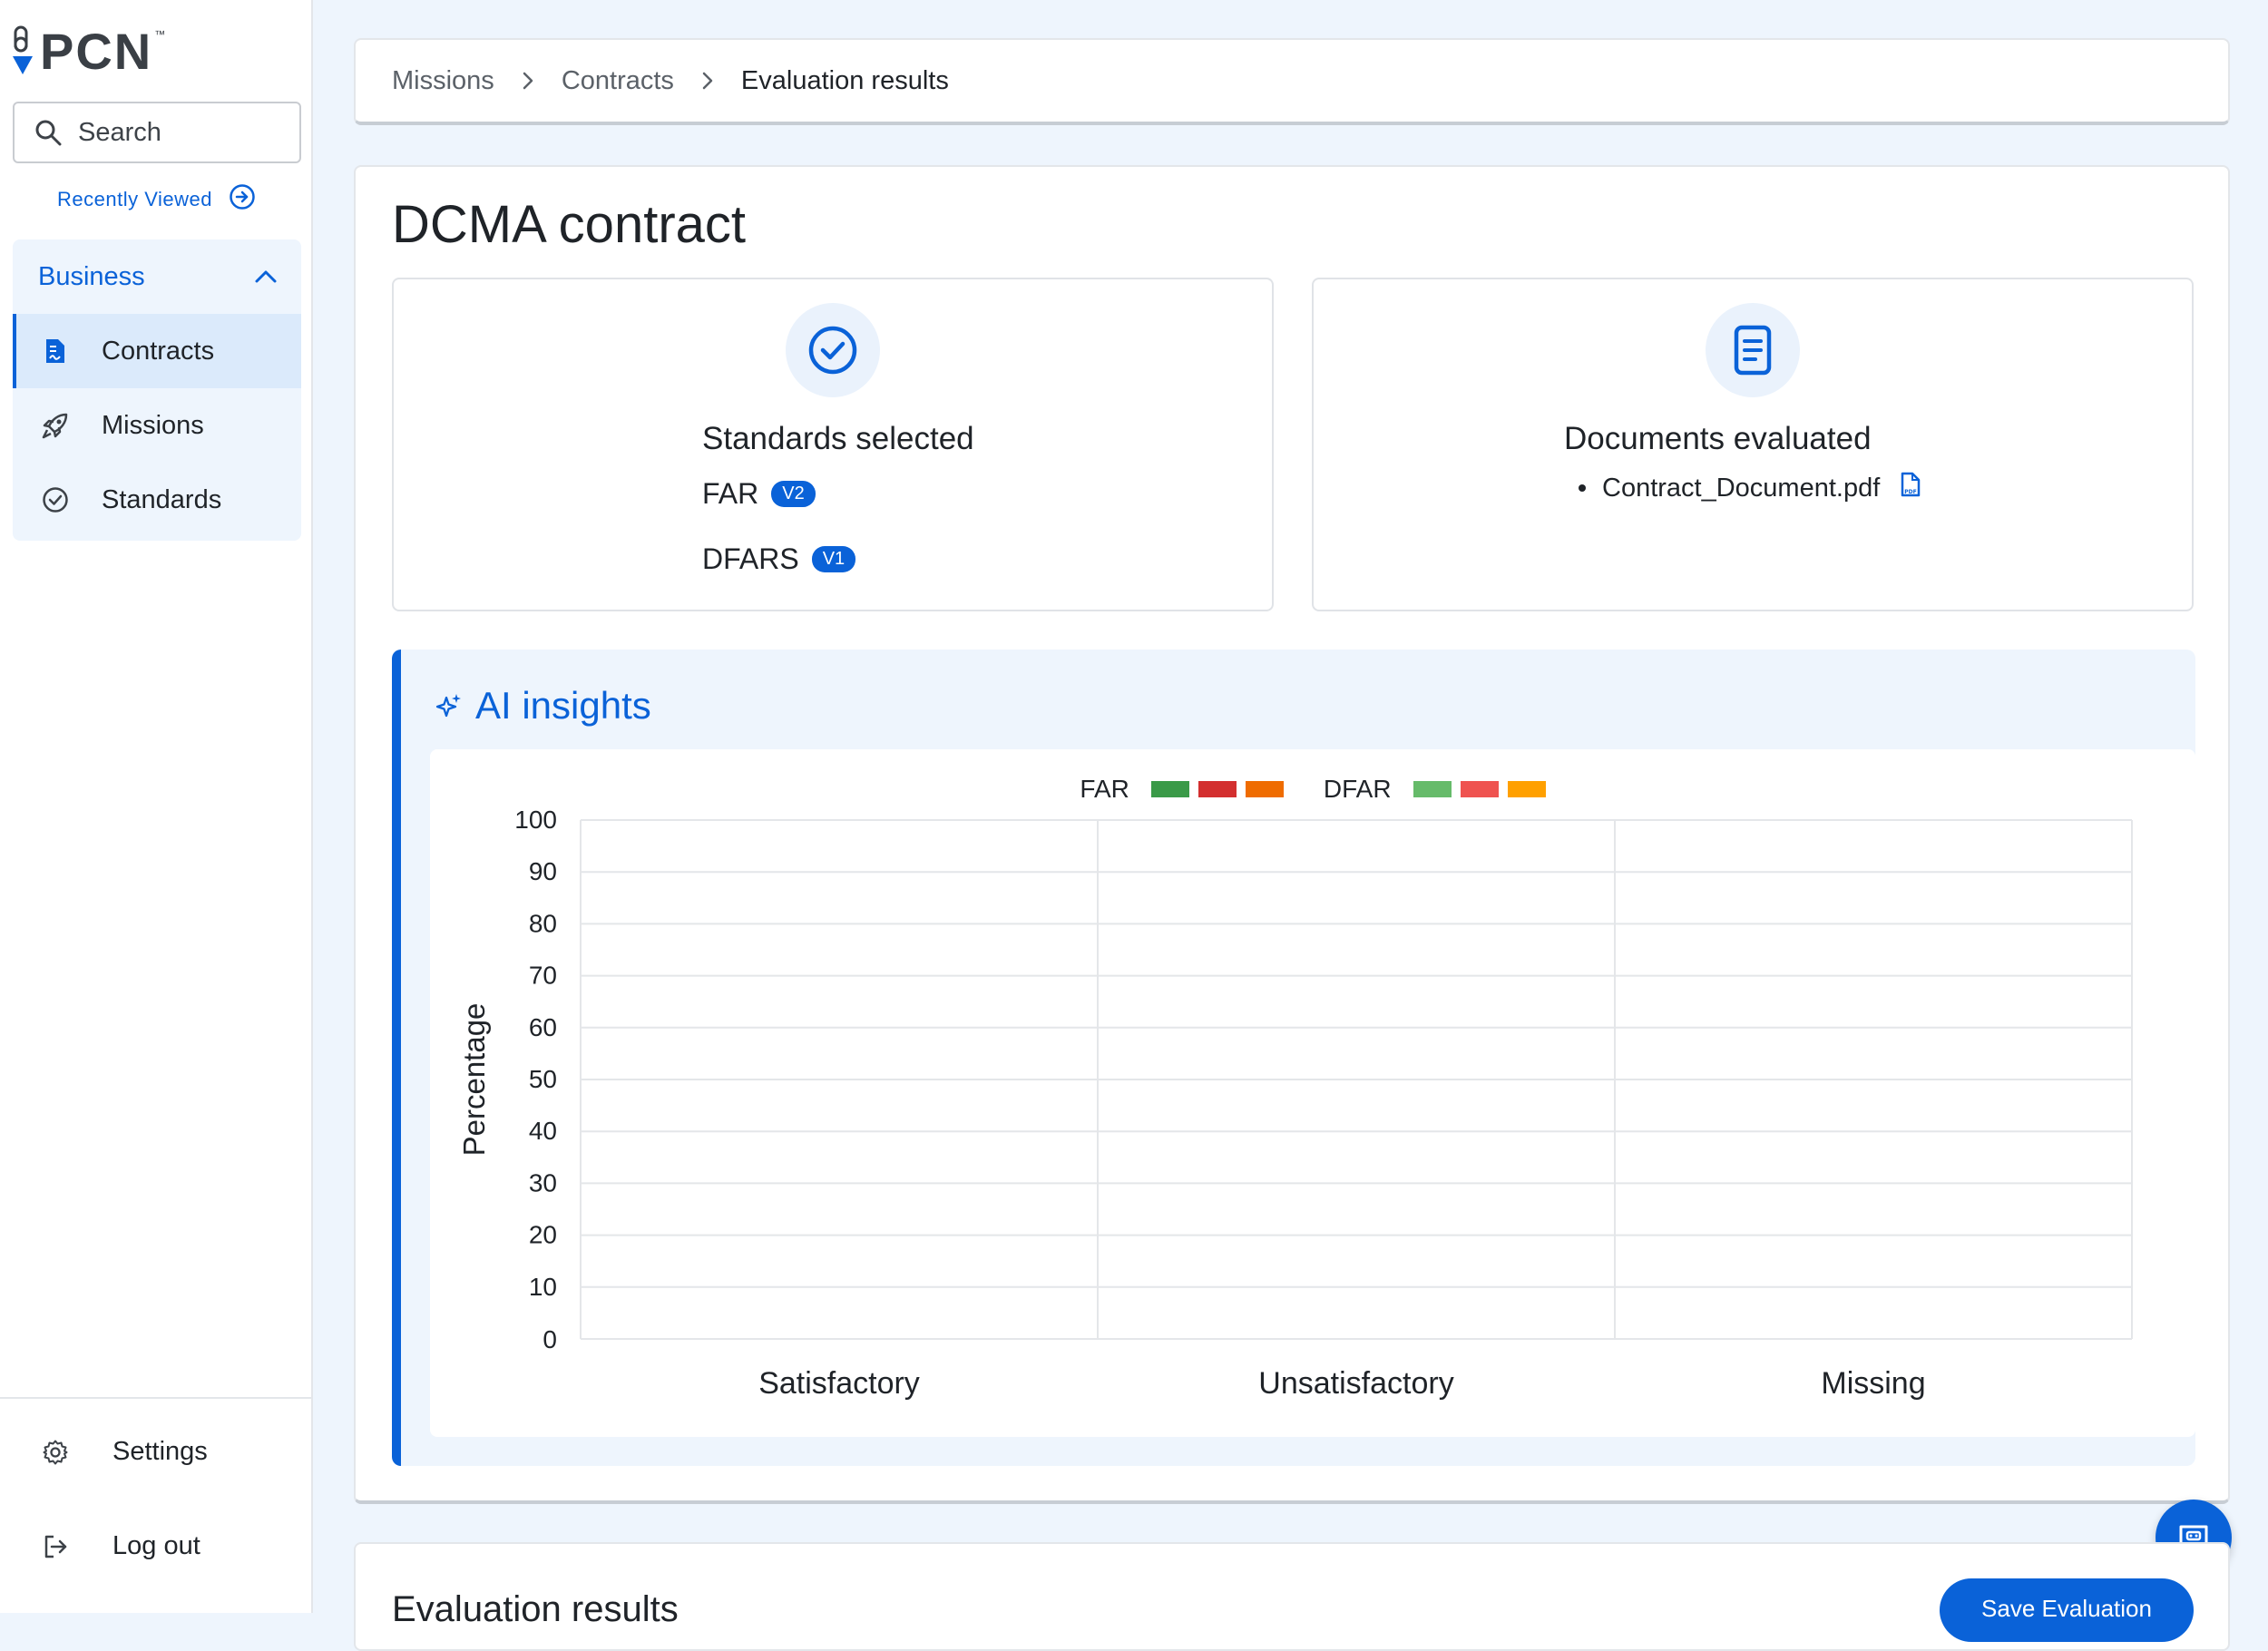 The image size is (2268, 1651). What do you see at coordinates (1292, 81) in the screenshot?
I see `breadcrumb: Missions Contracts Evaluation results` at bounding box center [1292, 81].